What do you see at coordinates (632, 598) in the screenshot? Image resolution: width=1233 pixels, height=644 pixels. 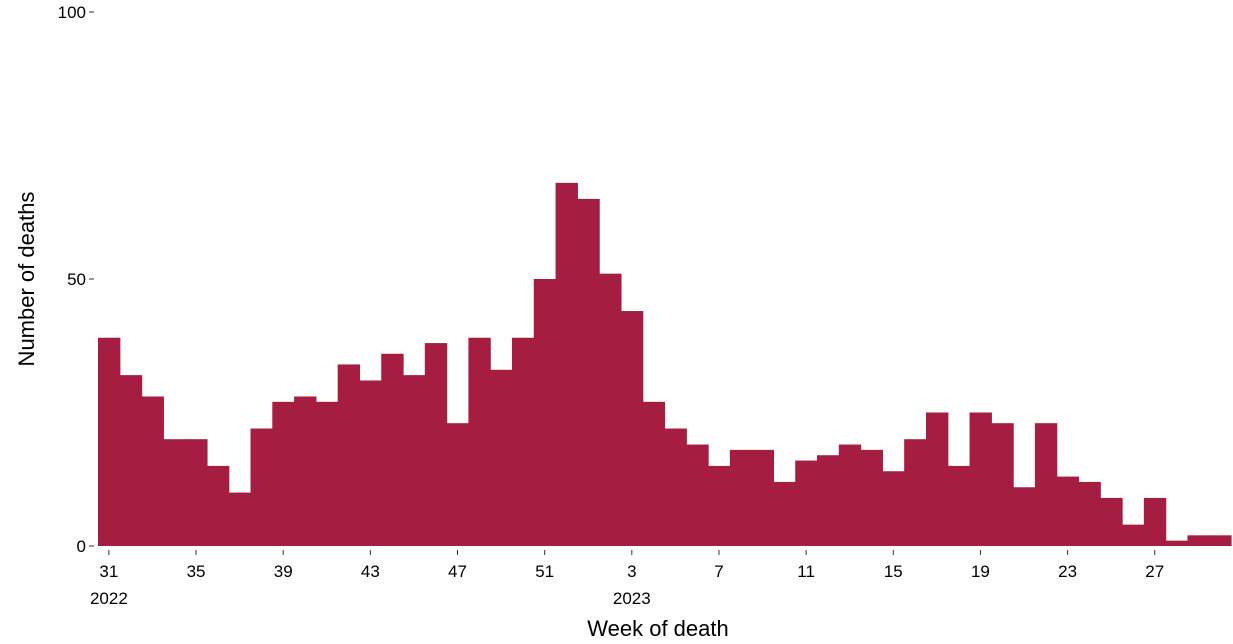 I see `x-tick-year-label: 2023` at bounding box center [632, 598].